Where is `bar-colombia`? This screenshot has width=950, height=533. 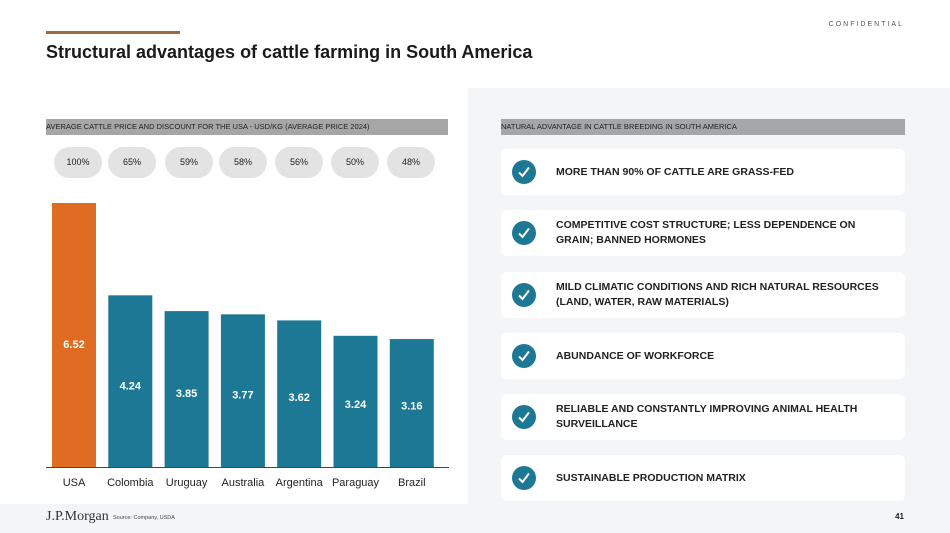
bar-colombia is located at coordinates (130, 381).